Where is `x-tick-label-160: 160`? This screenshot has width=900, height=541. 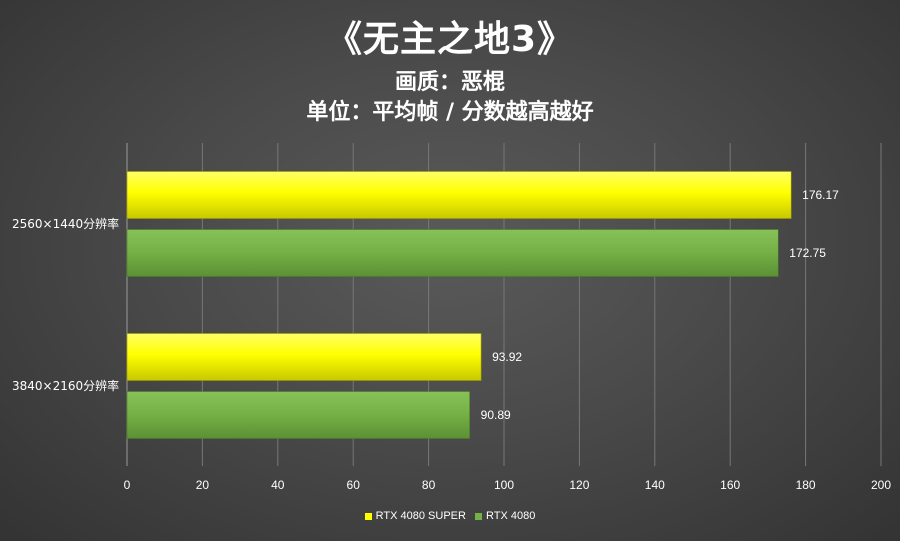 x-tick-label-160: 160 is located at coordinates (730, 485).